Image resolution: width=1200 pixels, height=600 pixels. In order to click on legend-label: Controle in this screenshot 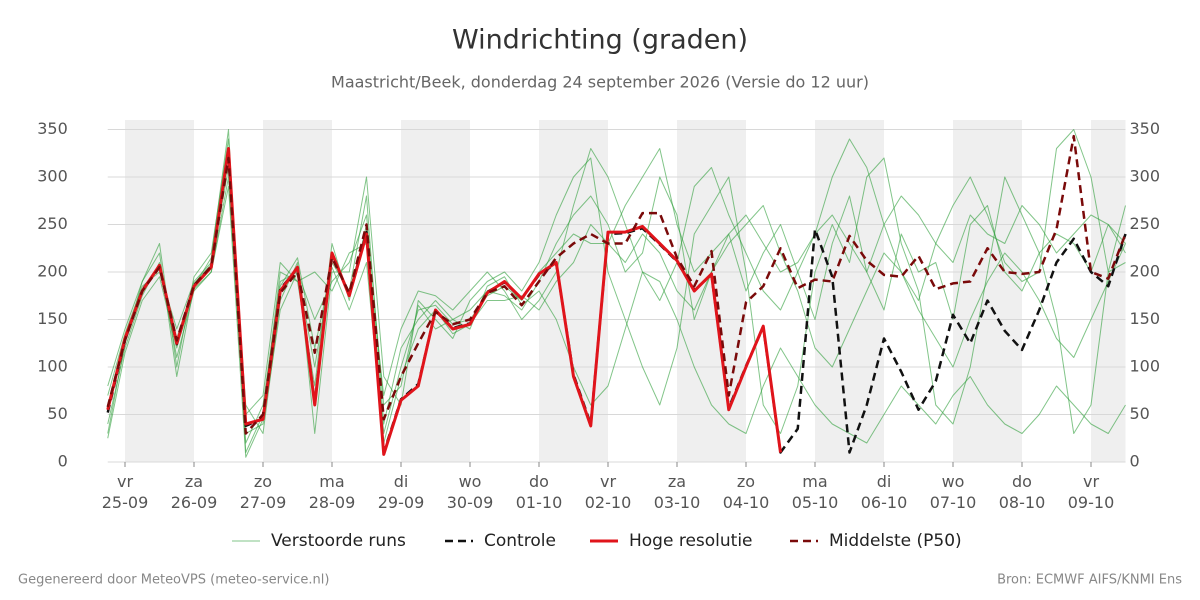, I will do `click(520, 541)`.